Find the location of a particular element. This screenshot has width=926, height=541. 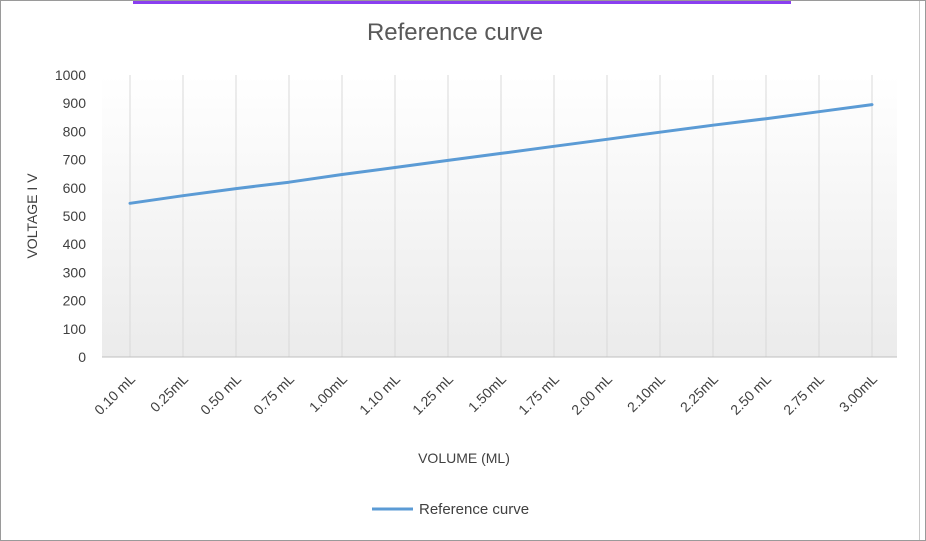

y-tick-label: 700 is located at coordinates (75, 160).